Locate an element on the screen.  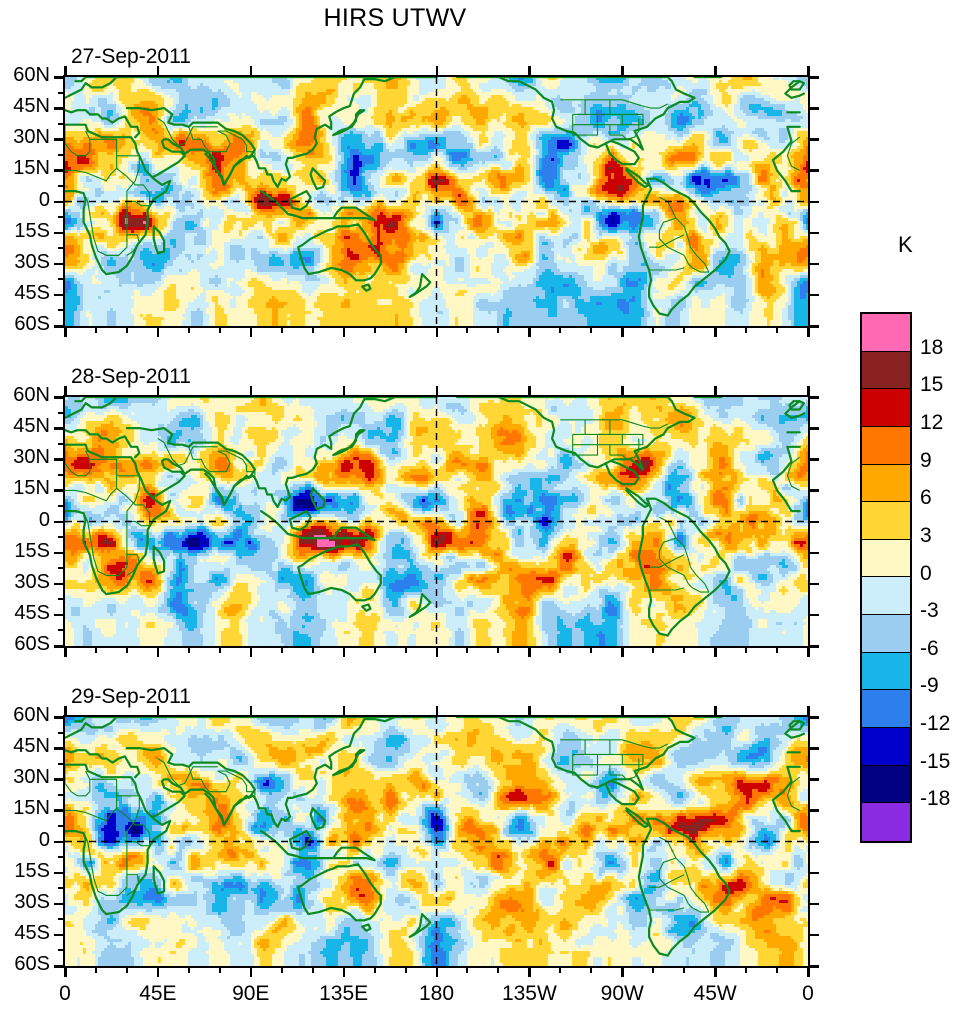
page-title: HIRS UTWV is located at coordinates (395, 18).